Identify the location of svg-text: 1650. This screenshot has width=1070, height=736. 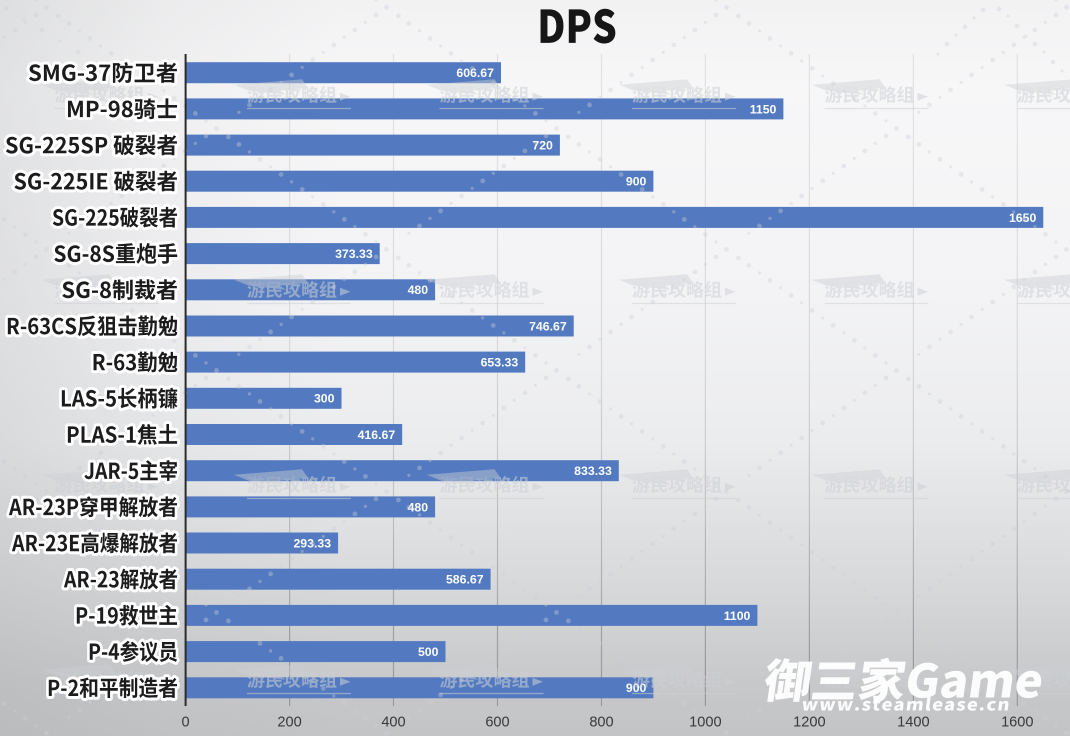
(1023, 218).